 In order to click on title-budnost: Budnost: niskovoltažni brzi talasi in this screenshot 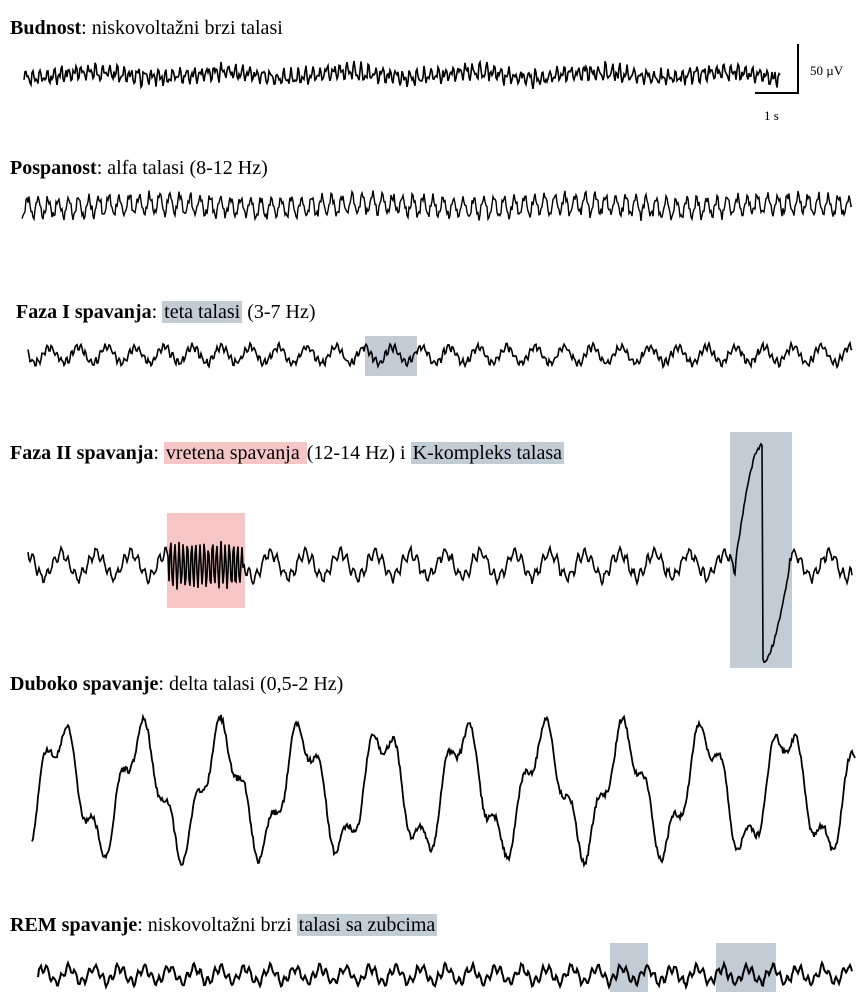, I will do `click(146, 28)`.